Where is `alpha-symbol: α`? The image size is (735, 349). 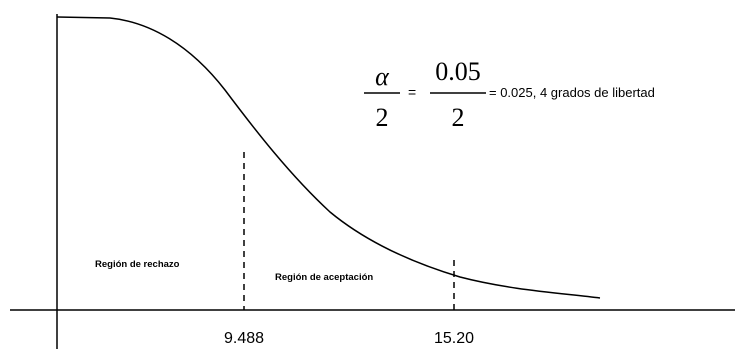 alpha-symbol: α is located at coordinates (382, 76).